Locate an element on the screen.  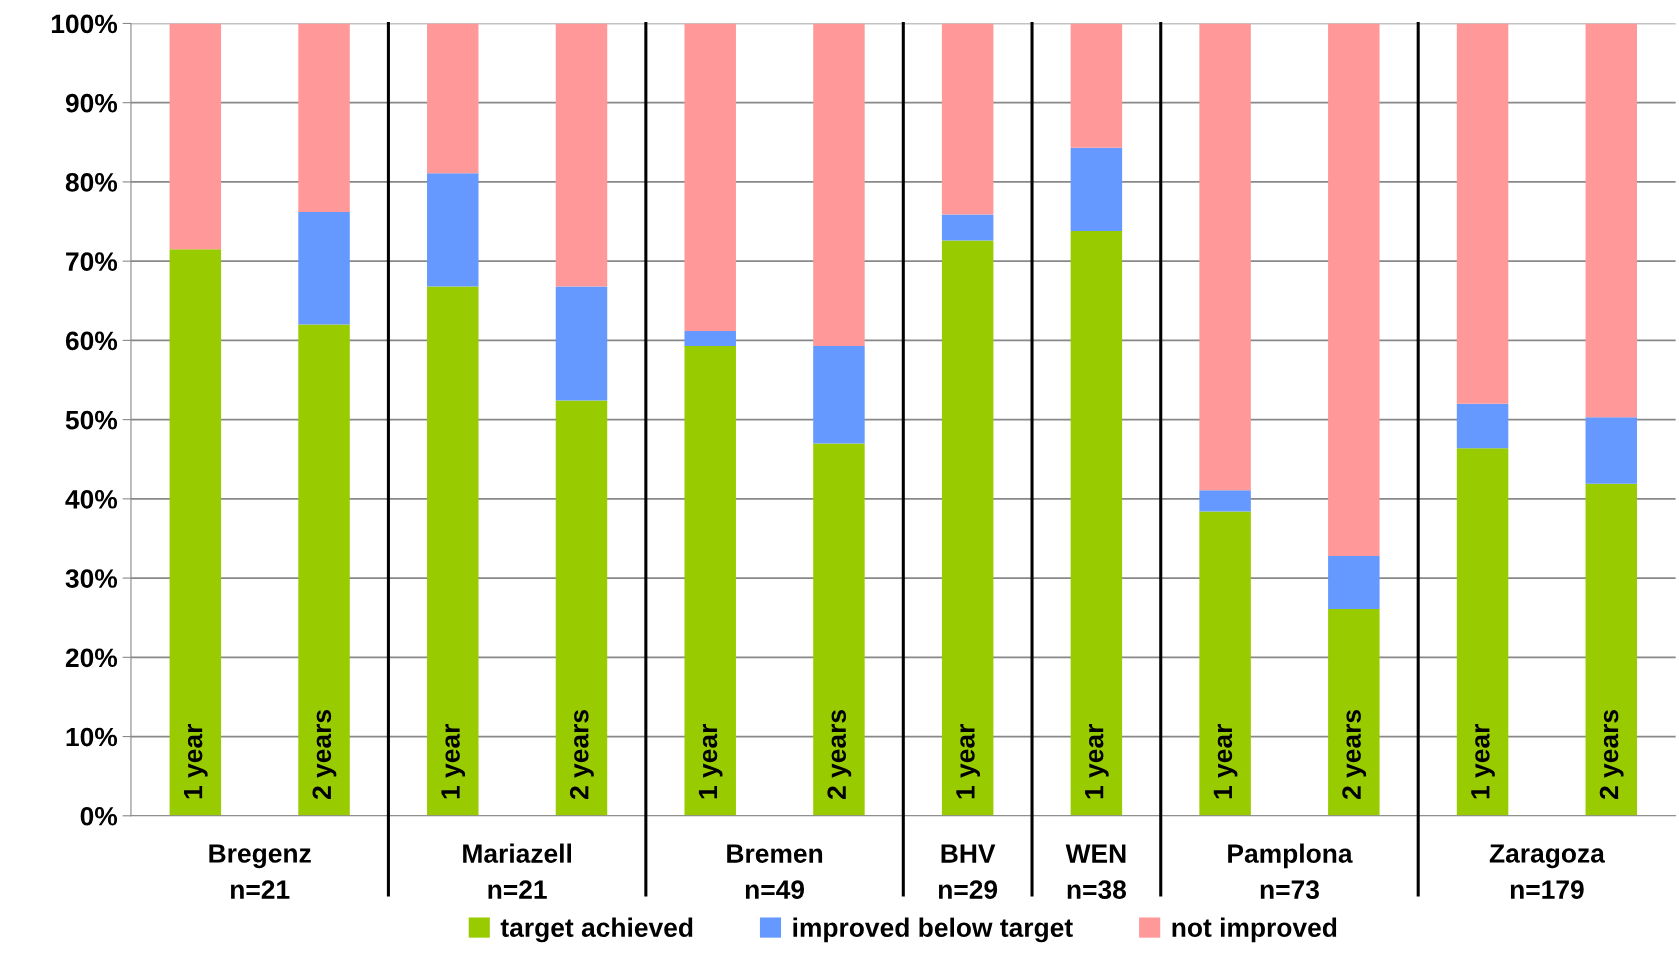
y-tick-label: 70% is located at coordinates (92, 261).